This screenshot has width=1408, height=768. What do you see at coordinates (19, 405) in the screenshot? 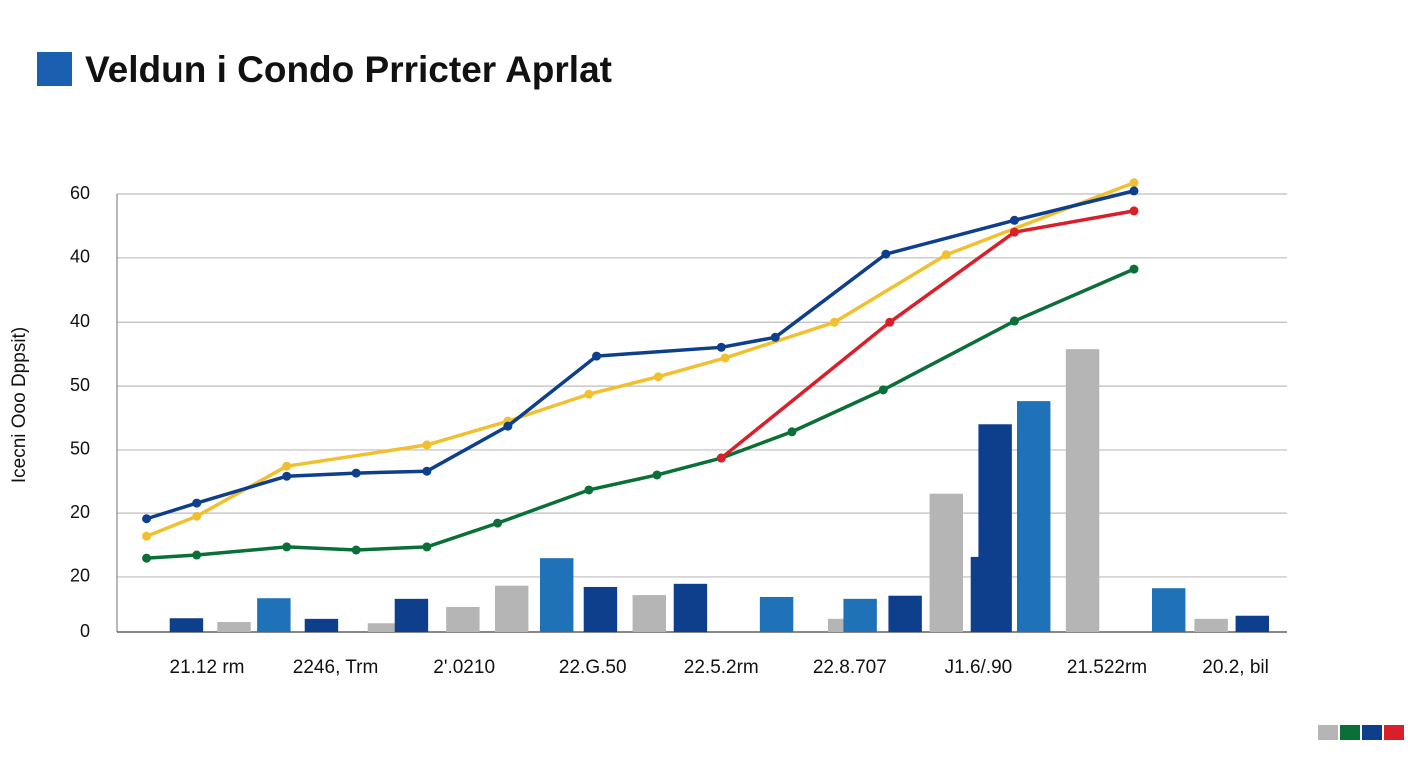
I see `y-axis-label: Icecni Ooo Dppsit)` at bounding box center [19, 405].